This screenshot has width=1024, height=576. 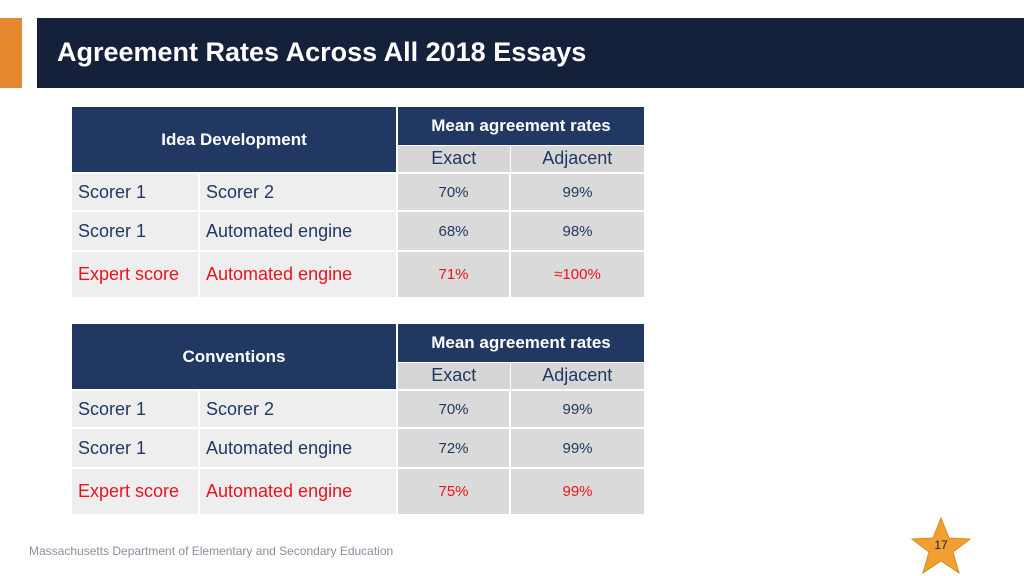 What do you see at coordinates (577, 273) in the screenshot?
I see `adjacent-value: ≈100%` at bounding box center [577, 273].